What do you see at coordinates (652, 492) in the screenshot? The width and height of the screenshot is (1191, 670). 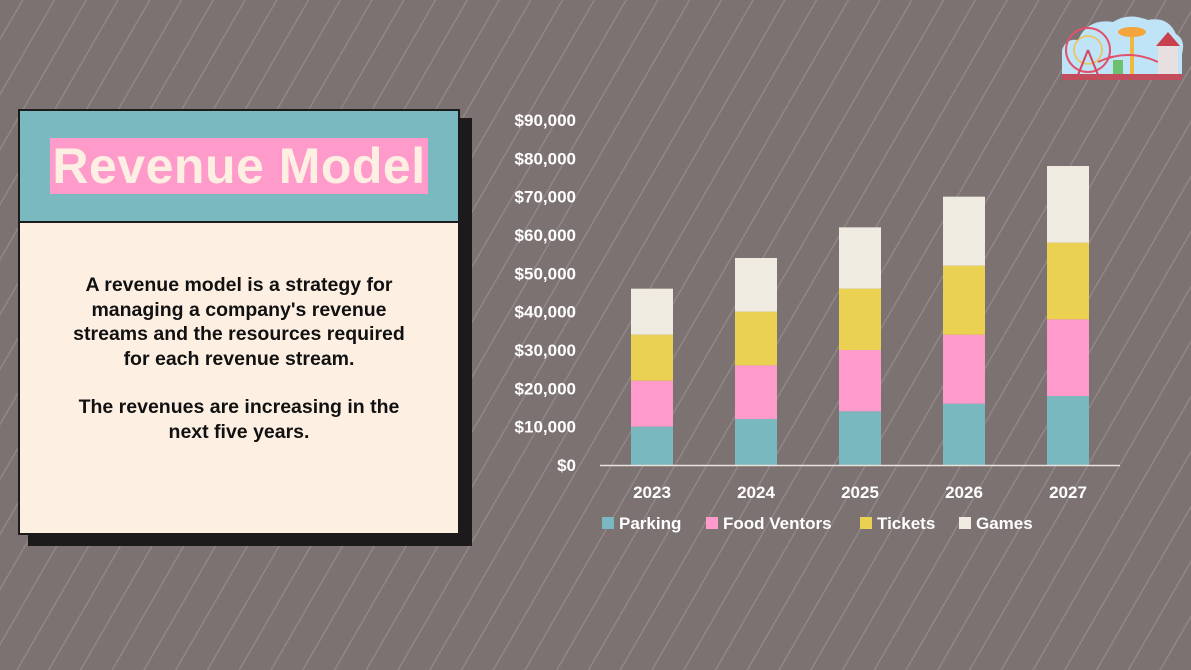 I see `x-tick-label: 2023` at bounding box center [652, 492].